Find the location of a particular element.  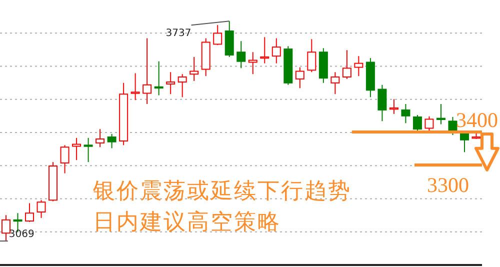

annotation: 3300 is located at coordinates (448, 184).